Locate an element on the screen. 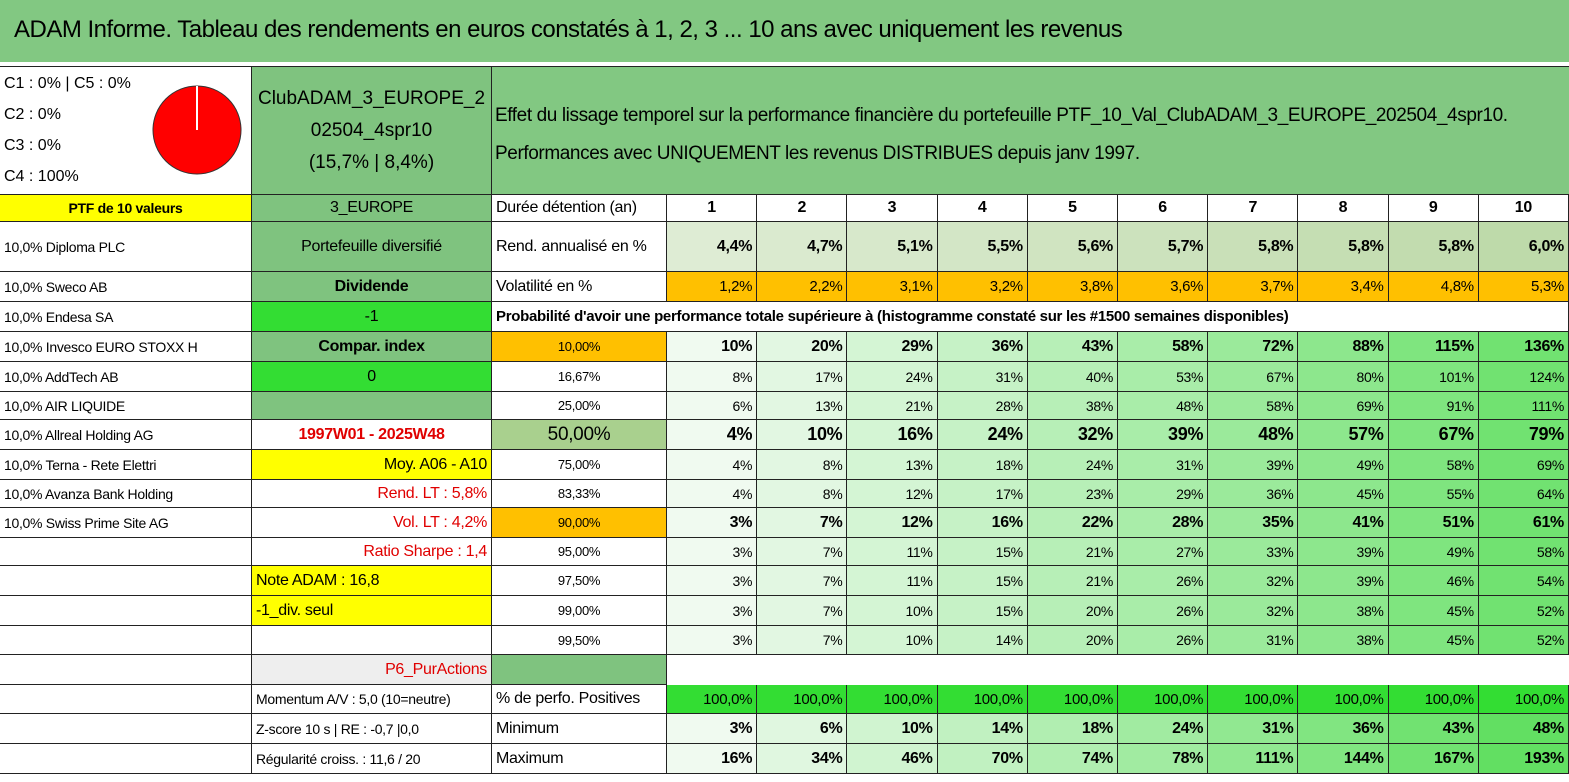  holding-cell: 10,0% Swiss Prime Site AG is located at coordinates (126, 523).